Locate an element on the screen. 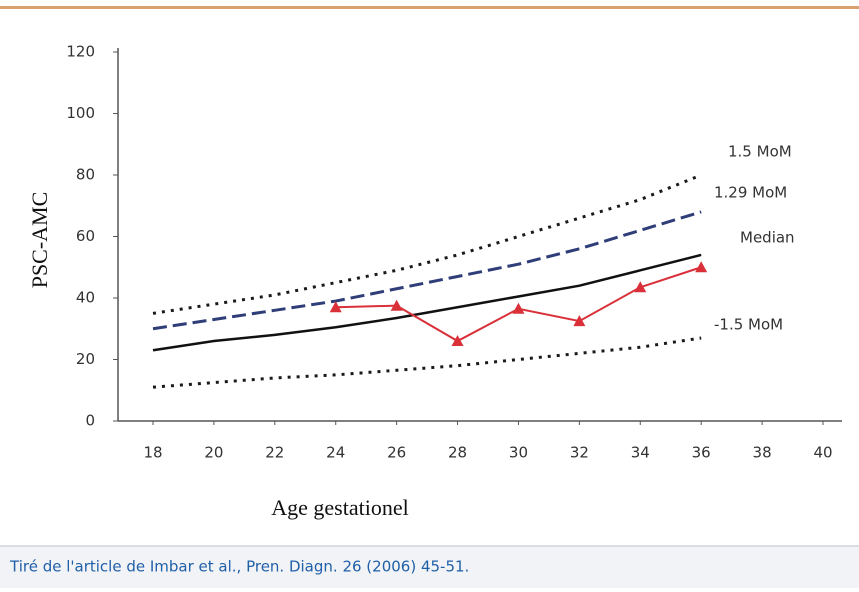 The height and width of the screenshot is (592, 859). x-tick-label: 18 is located at coordinates (152, 453).